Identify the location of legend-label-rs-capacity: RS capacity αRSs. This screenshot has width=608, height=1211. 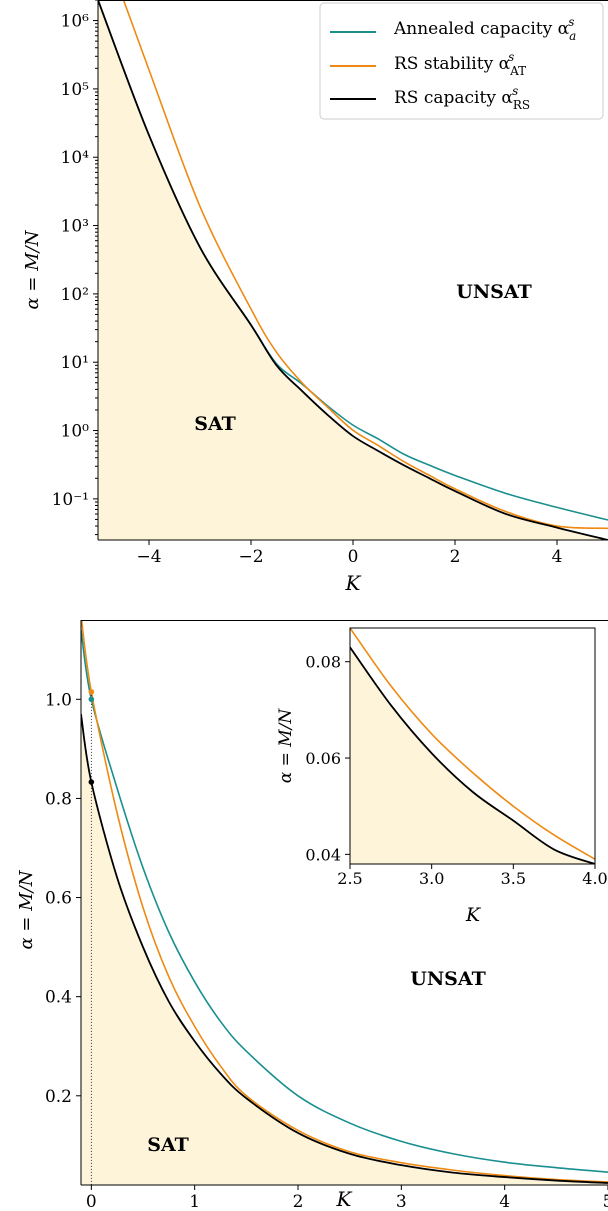
(462, 98).